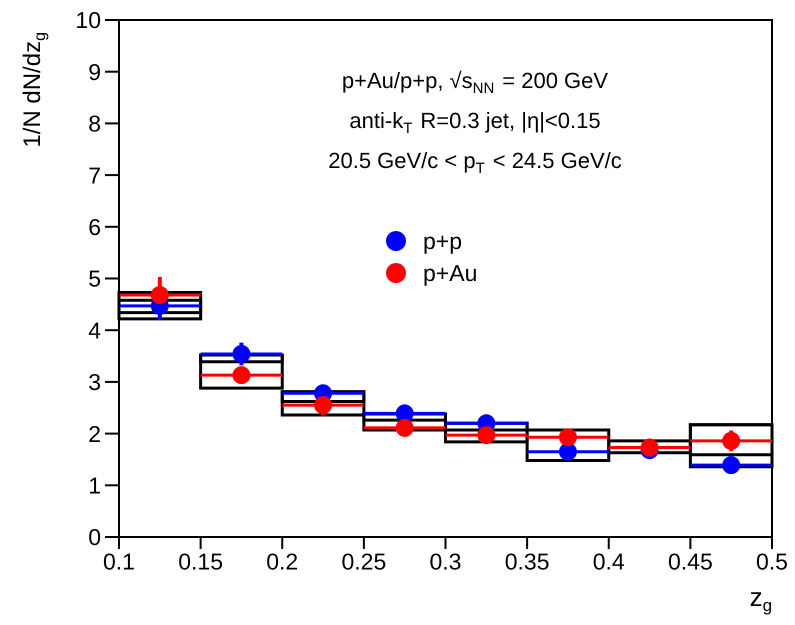 This screenshot has width=795, height=625. Describe the element at coordinates (94, 537) in the screenshot. I see `y-tick-label: 0` at that location.